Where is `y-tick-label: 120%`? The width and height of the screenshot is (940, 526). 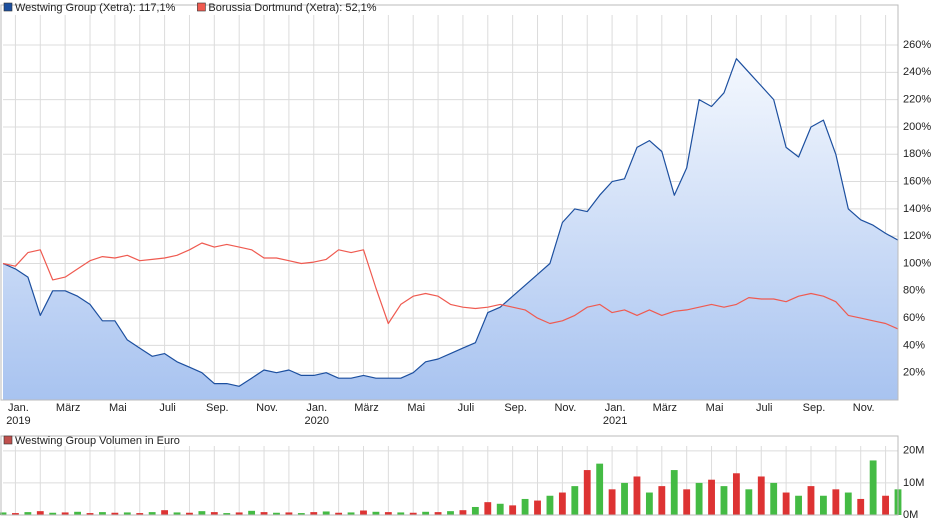 y-tick-label: 120% is located at coordinates (917, 236).